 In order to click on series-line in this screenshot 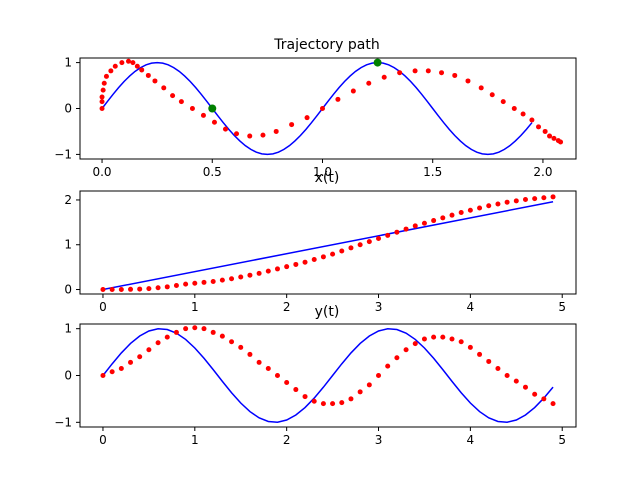, I will do `click(328, 246)`.